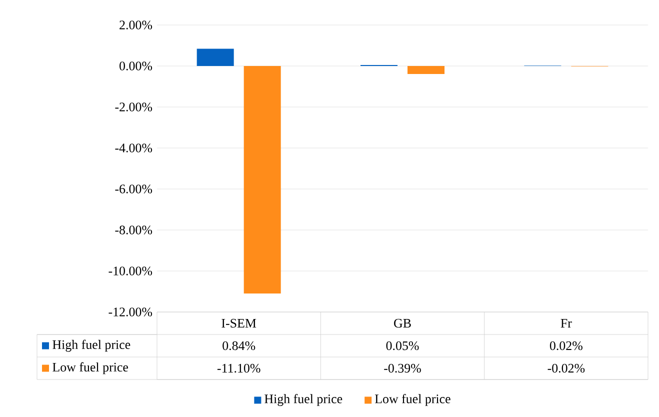 This screenshot has width=659, height=417. Describe the element at coordinates (133, 107) in the screenshot. I see `y-tick-label: -2.00%` at that location.